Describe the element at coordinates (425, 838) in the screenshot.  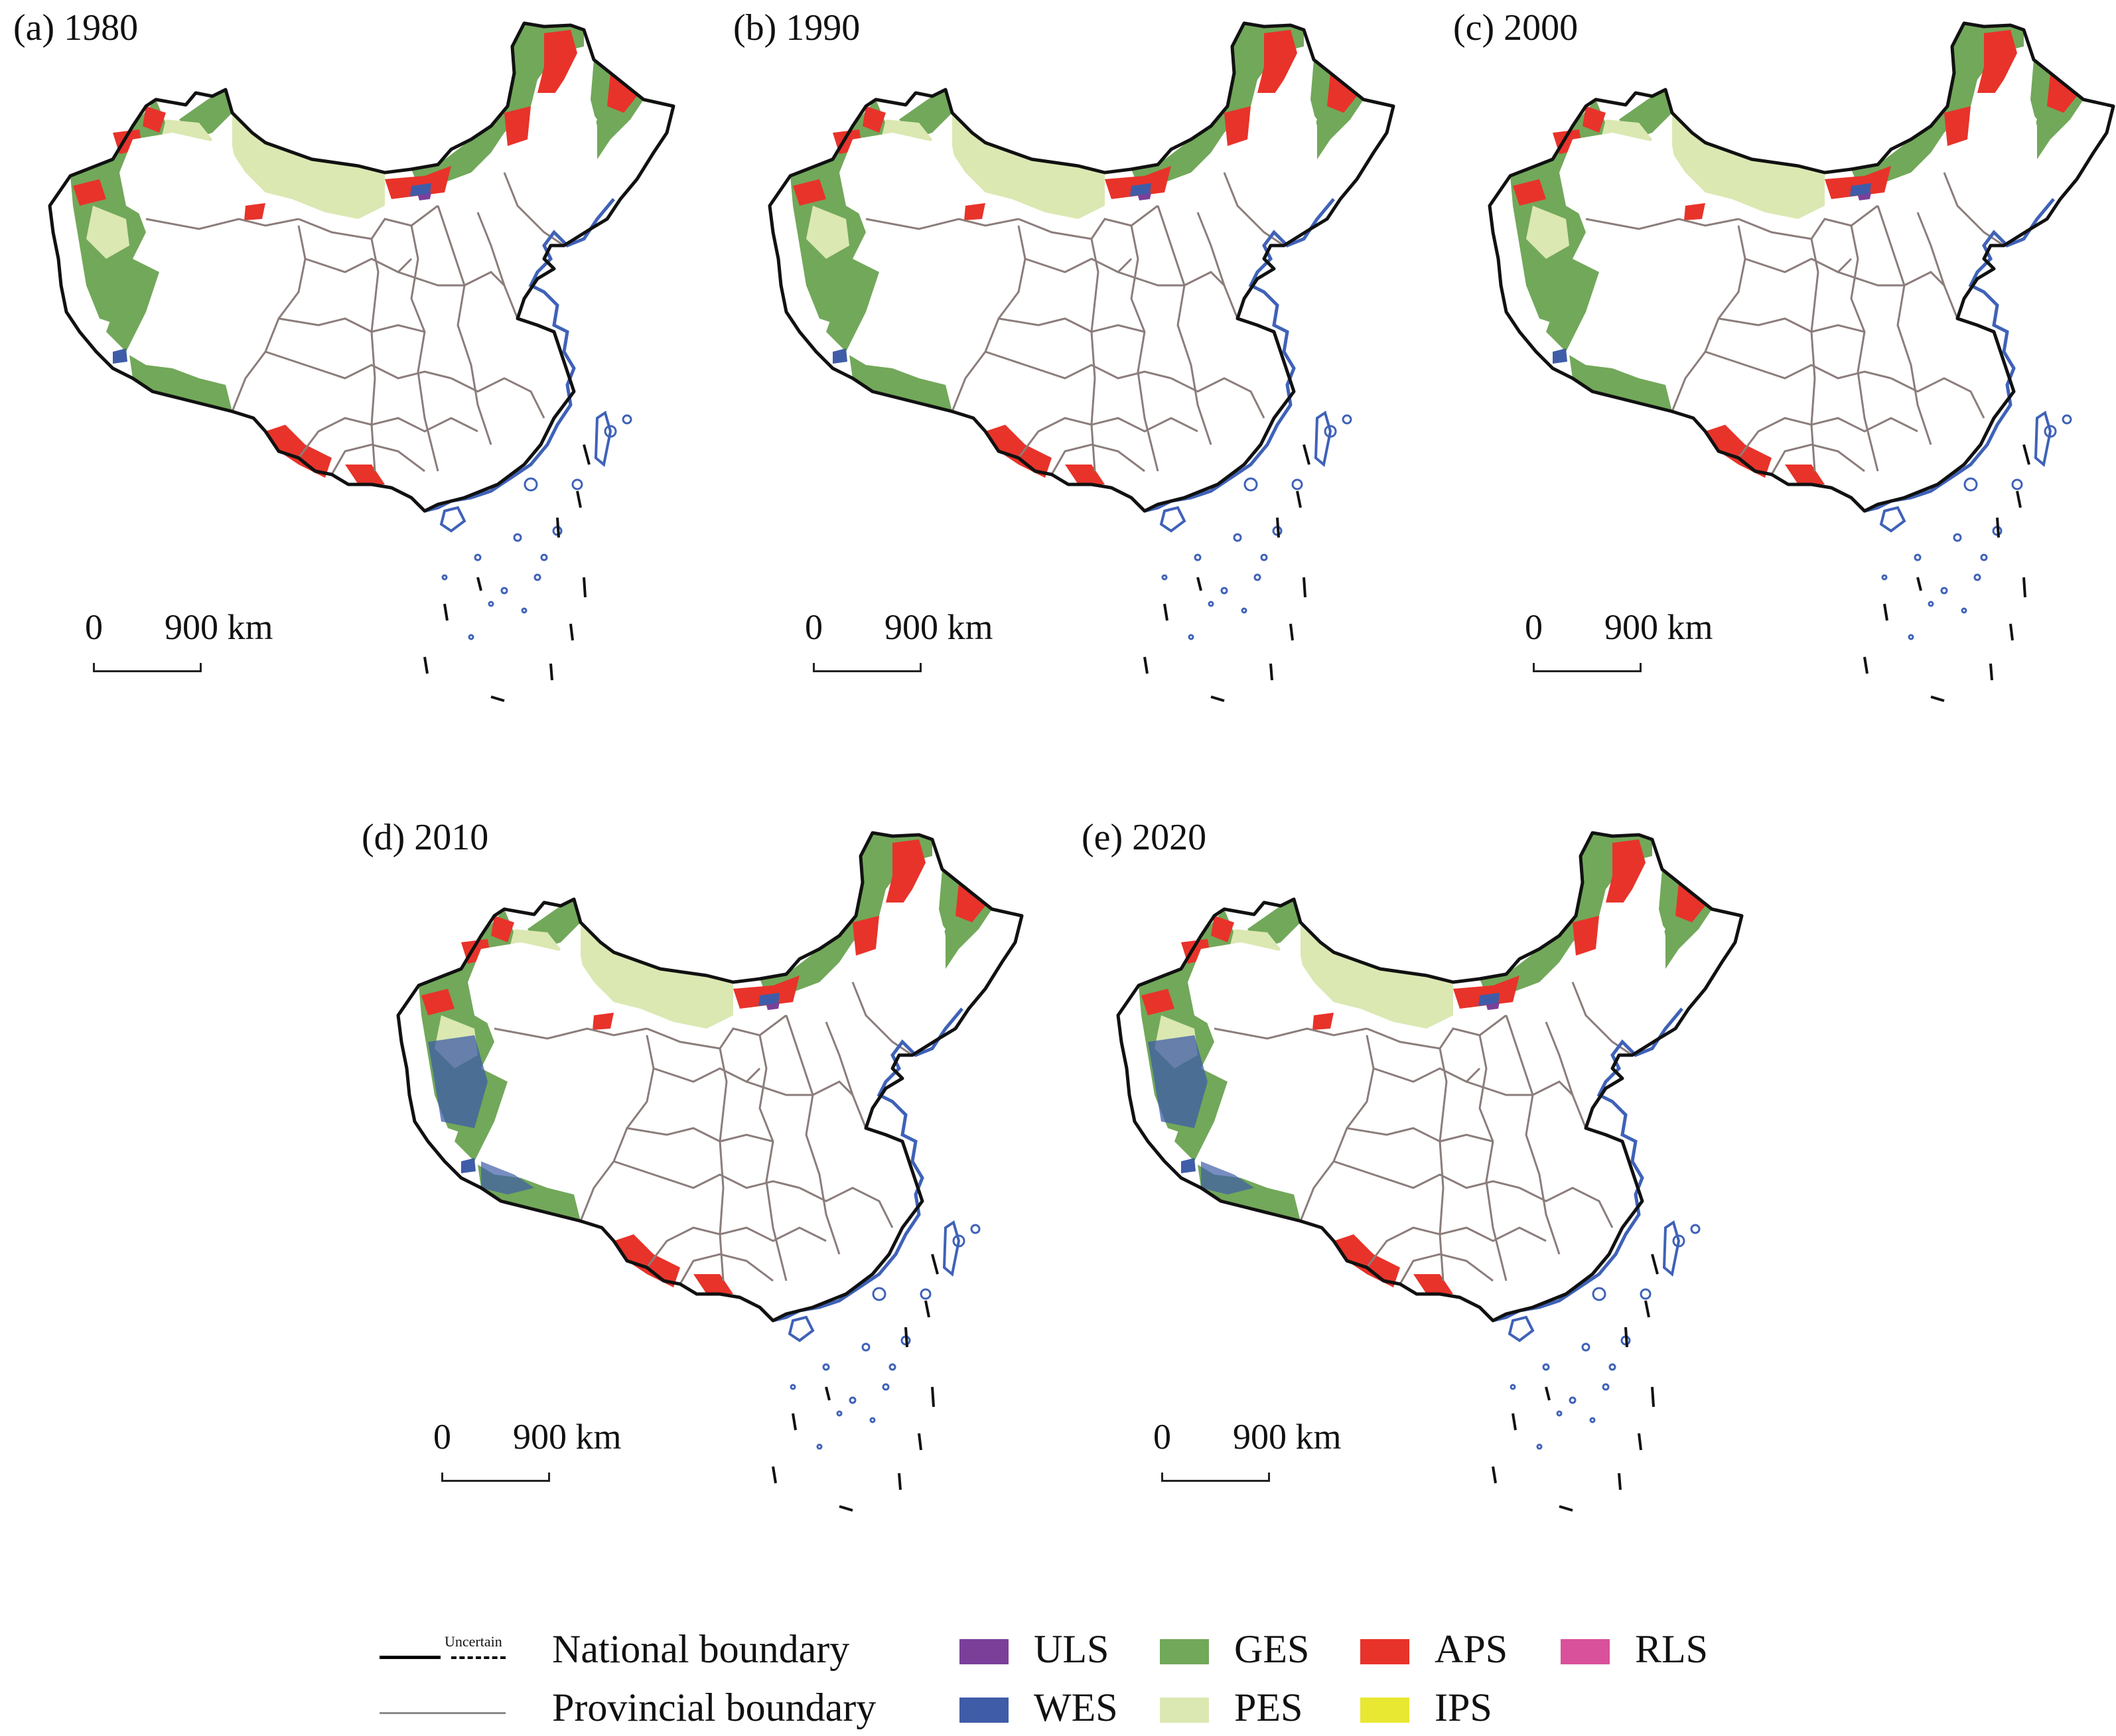
I see `panel-title: (d) 2010` at that location.